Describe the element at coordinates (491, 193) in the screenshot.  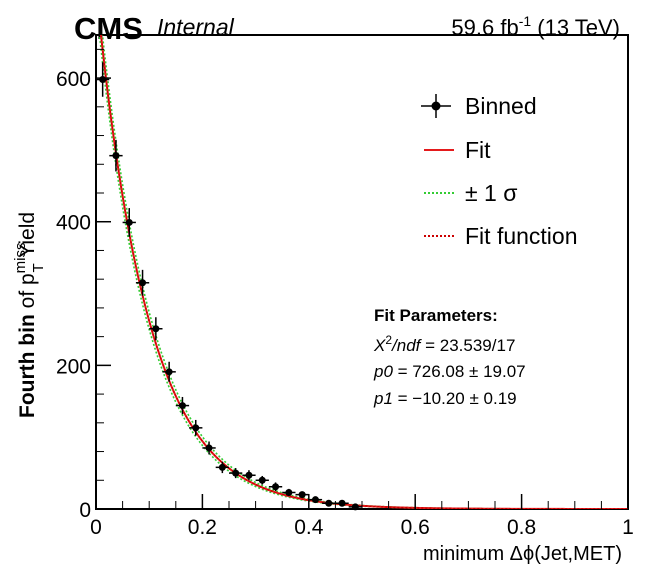
I see `legend-band-label: ± 1 σ` at that location.